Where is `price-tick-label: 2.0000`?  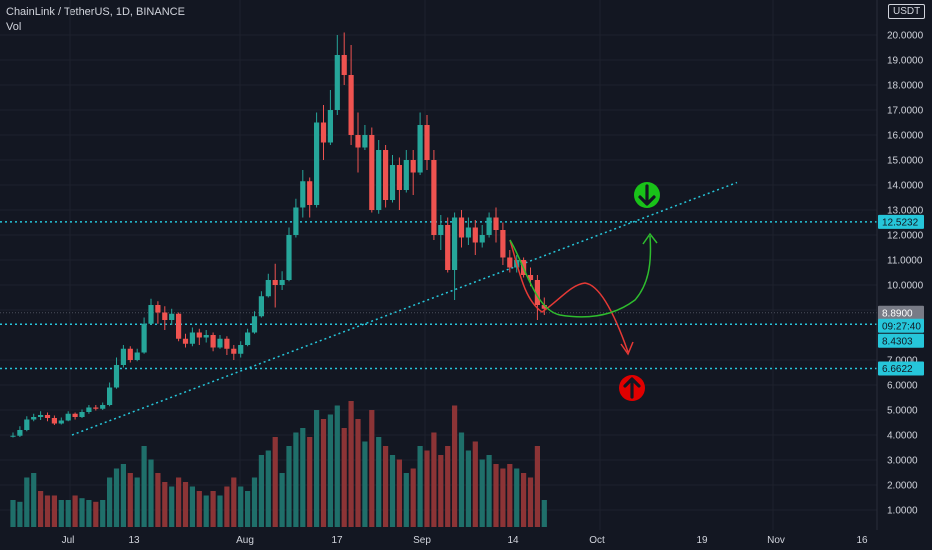
price-tick-label: 2.0000 is located at coordinates (902, 486).